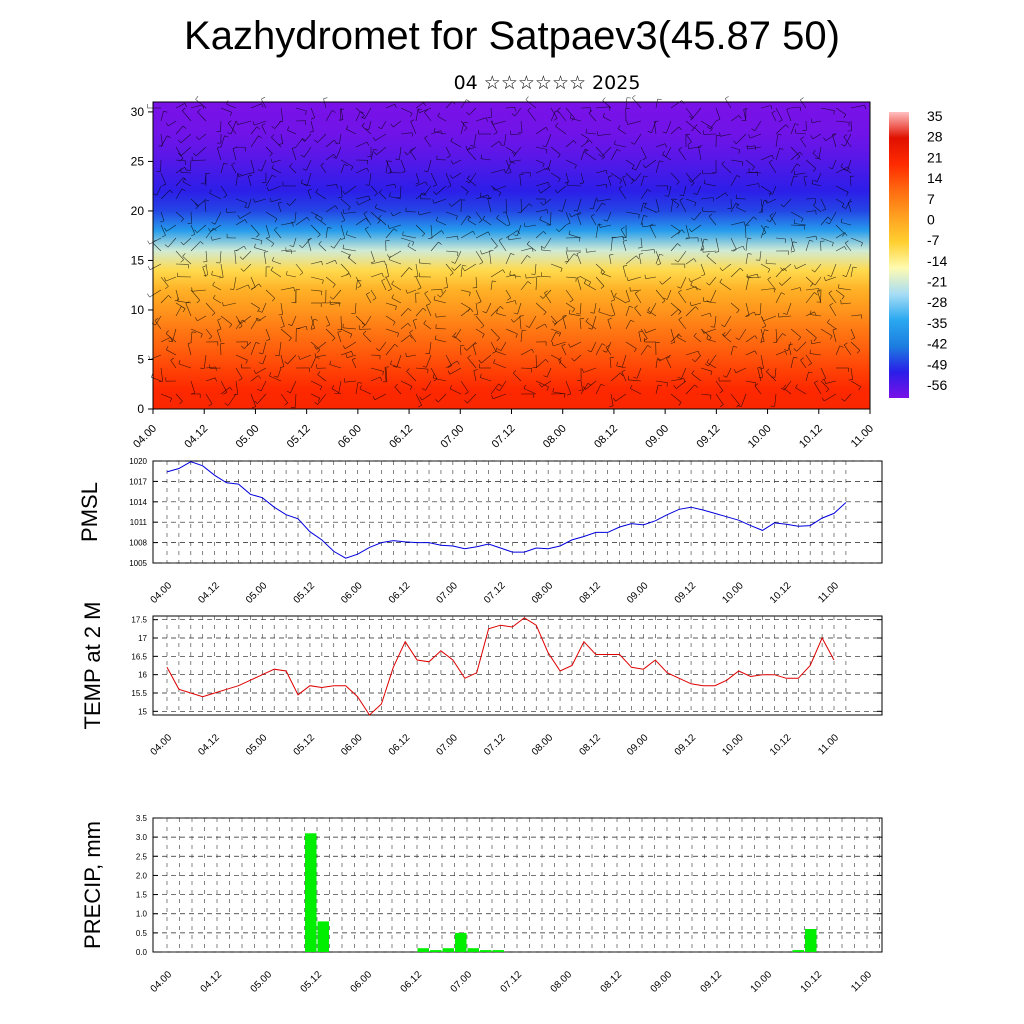 The width and height of the screenshot is (1024, 1024). Describe the element at coordinates (931, 199) in the screenshot. I see `colorbar-label: 7` at that location.